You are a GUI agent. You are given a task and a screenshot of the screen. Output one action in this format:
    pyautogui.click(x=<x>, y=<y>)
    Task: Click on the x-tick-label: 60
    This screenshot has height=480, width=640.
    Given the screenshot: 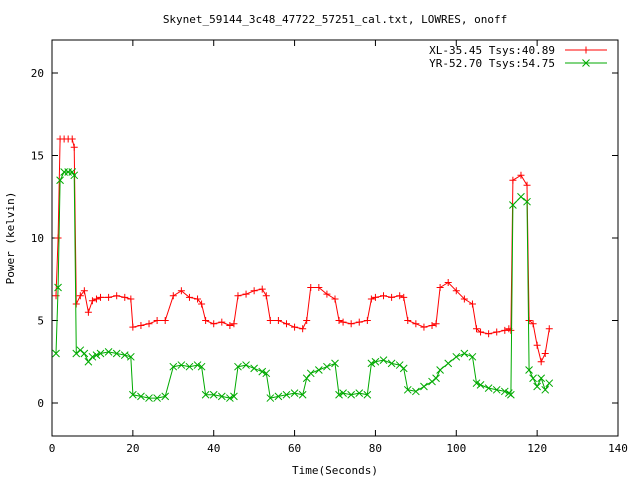 What is the action you would take?
    pyautogui.click(x=294, y=448)
    